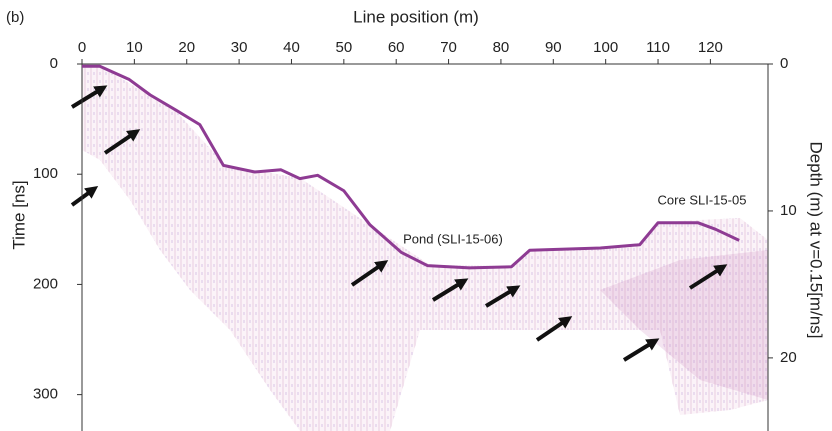 The height and width of the screenshot is (431, 832). Describe the element at coordinates (710, 47) in the screenshot. I see `x-tick-label: 120` at that location.